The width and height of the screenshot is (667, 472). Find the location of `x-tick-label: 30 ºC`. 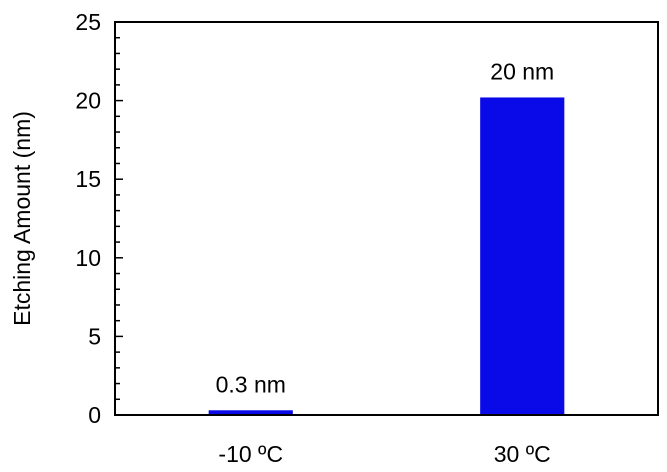

x-tick-label: 30 ºC is located at coordinates (522, 454).